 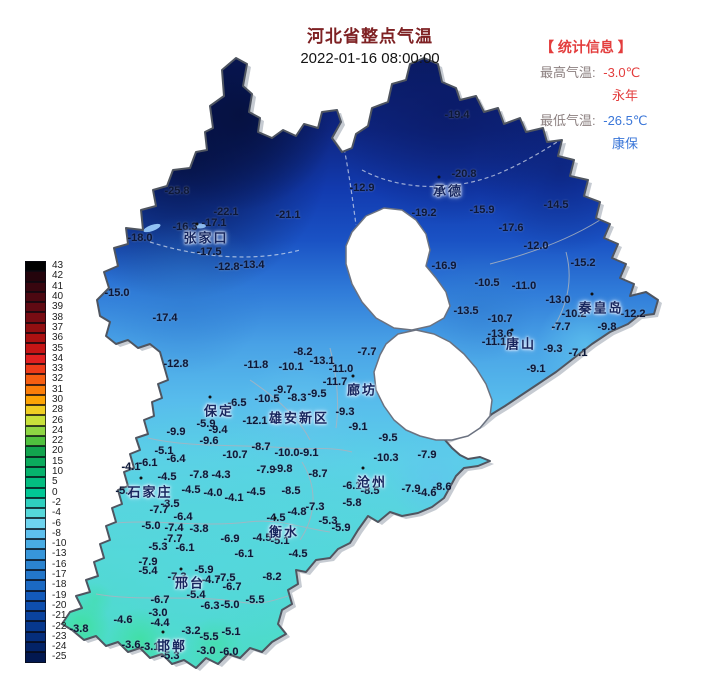 I want to click on min-temp-station: 康保, so click(x=625, y=143).